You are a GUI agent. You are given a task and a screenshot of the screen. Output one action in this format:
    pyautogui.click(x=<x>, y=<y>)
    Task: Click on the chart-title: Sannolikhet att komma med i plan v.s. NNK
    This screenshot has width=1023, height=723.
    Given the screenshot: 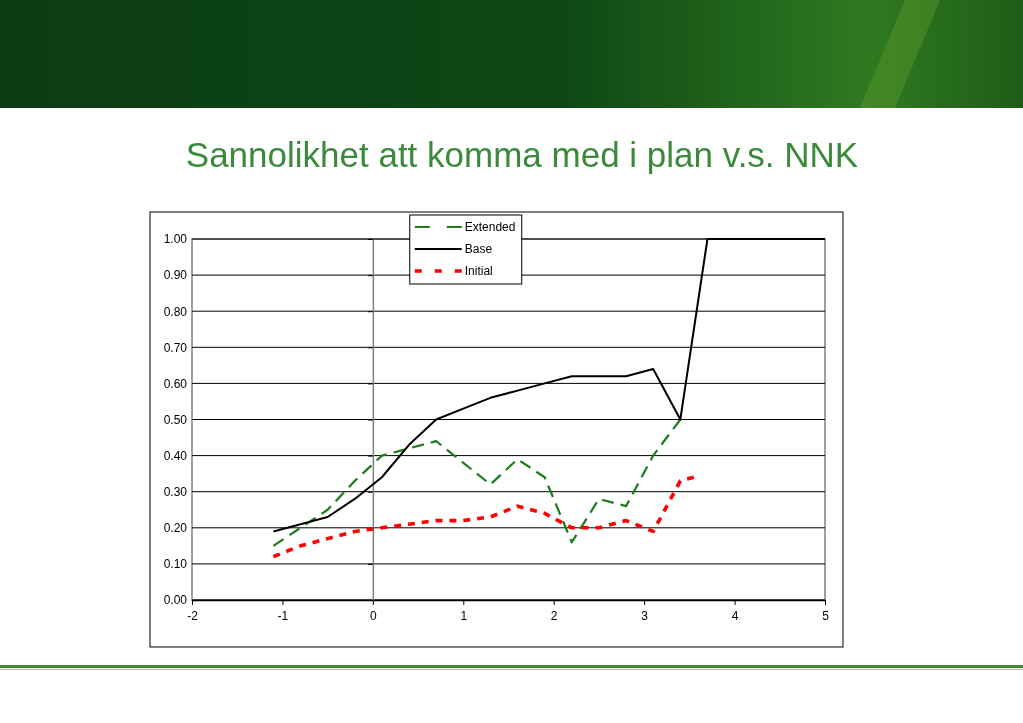 What is the action you would take?
    pyautogui.click(x=522, y=154)
    